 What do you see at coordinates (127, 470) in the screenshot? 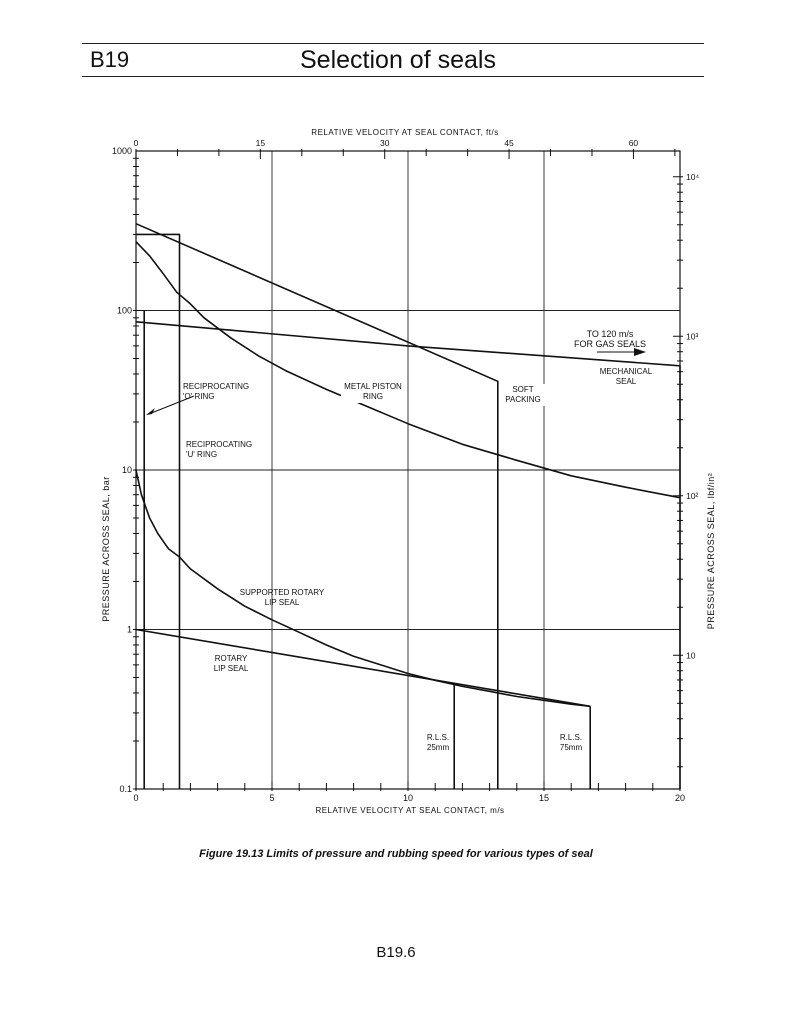
I see `y-tick-label: 10` at bounding box center [127, 470].